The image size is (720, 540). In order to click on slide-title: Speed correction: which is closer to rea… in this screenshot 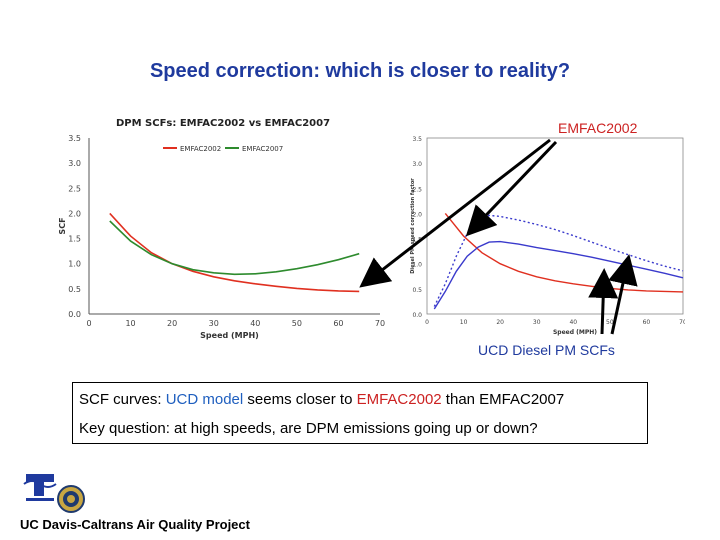, I will do `click(360, 71)`.